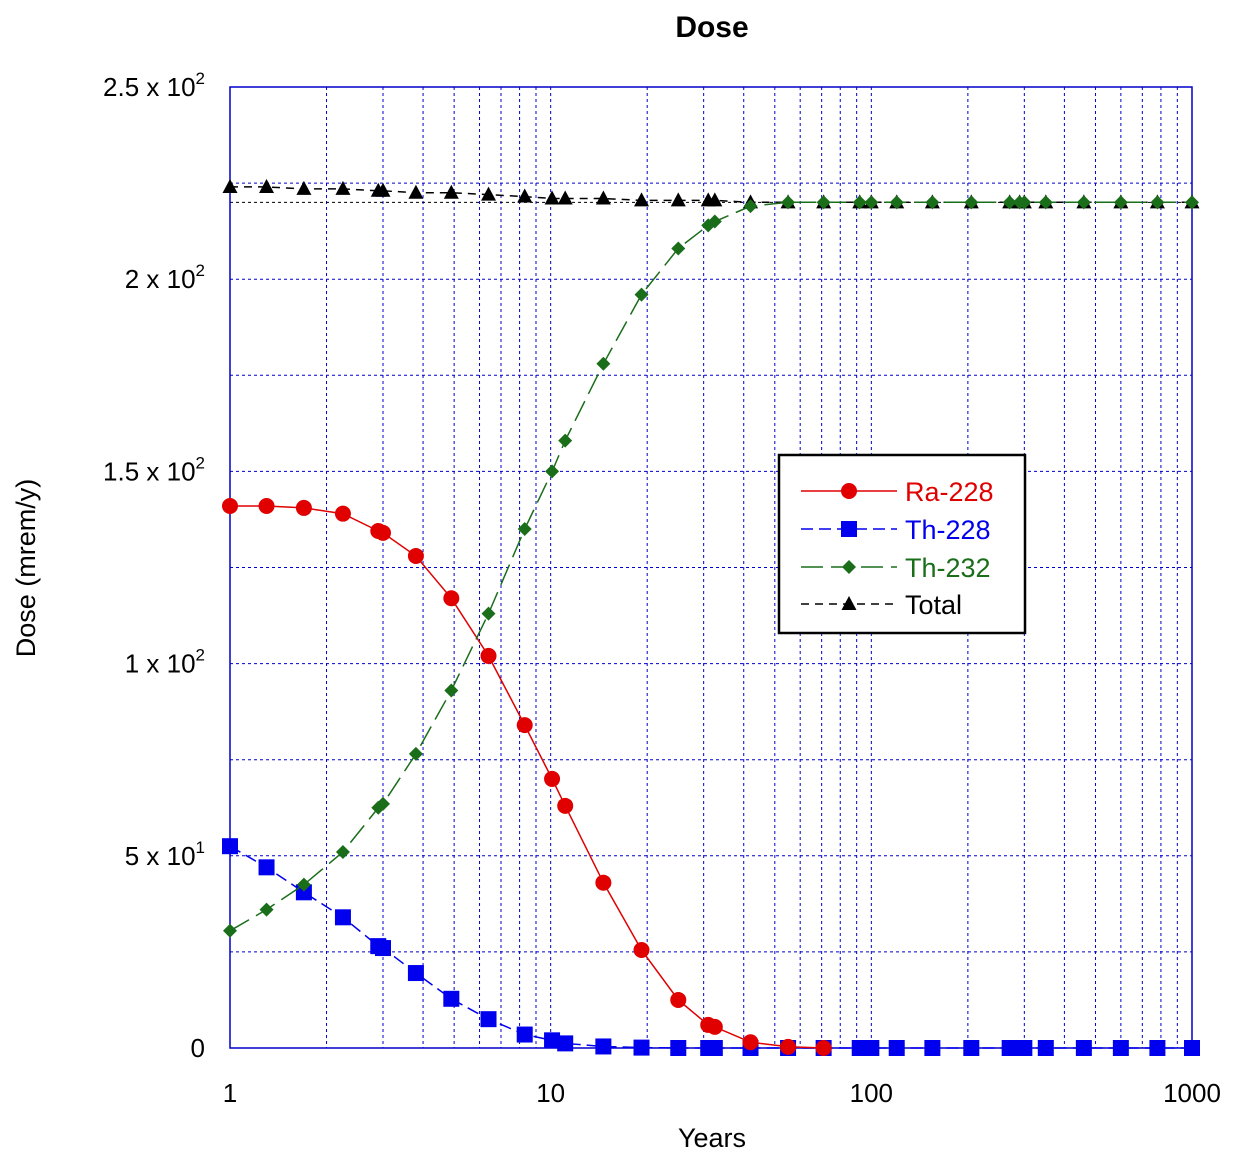 Image resolution: width=1240 pixels, height=1156 pixels. What do you see at coordinates (711, 27) in the screenshot?
I see `chart-title: Dose` at bounding box center [711, 27].